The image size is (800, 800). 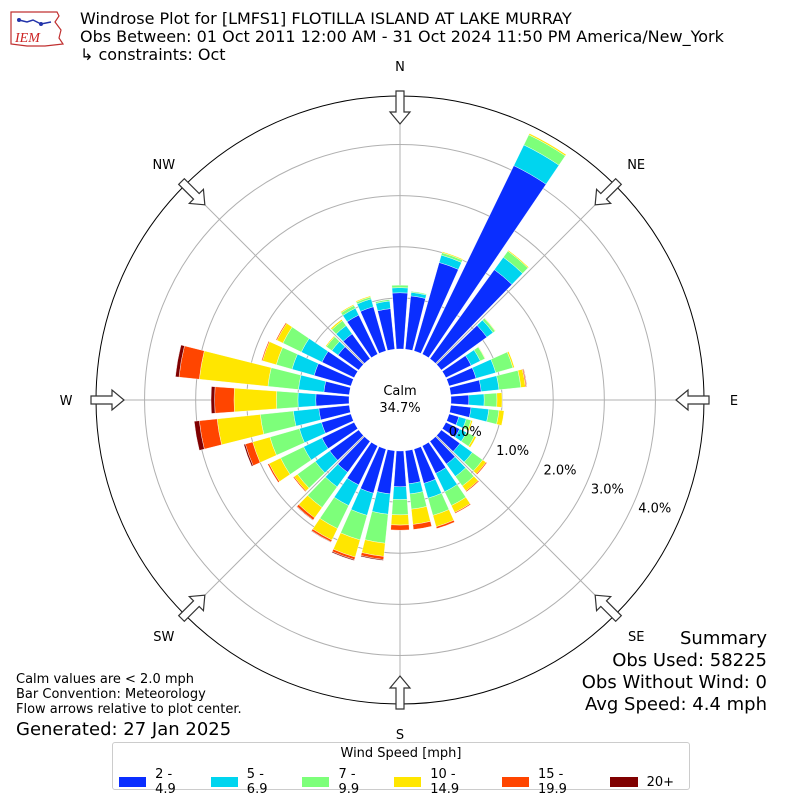 What do you see at coordinates (399, 408) in the screenshot?
I see `calm-value: 34.7%` at bounding box center [399, 408].